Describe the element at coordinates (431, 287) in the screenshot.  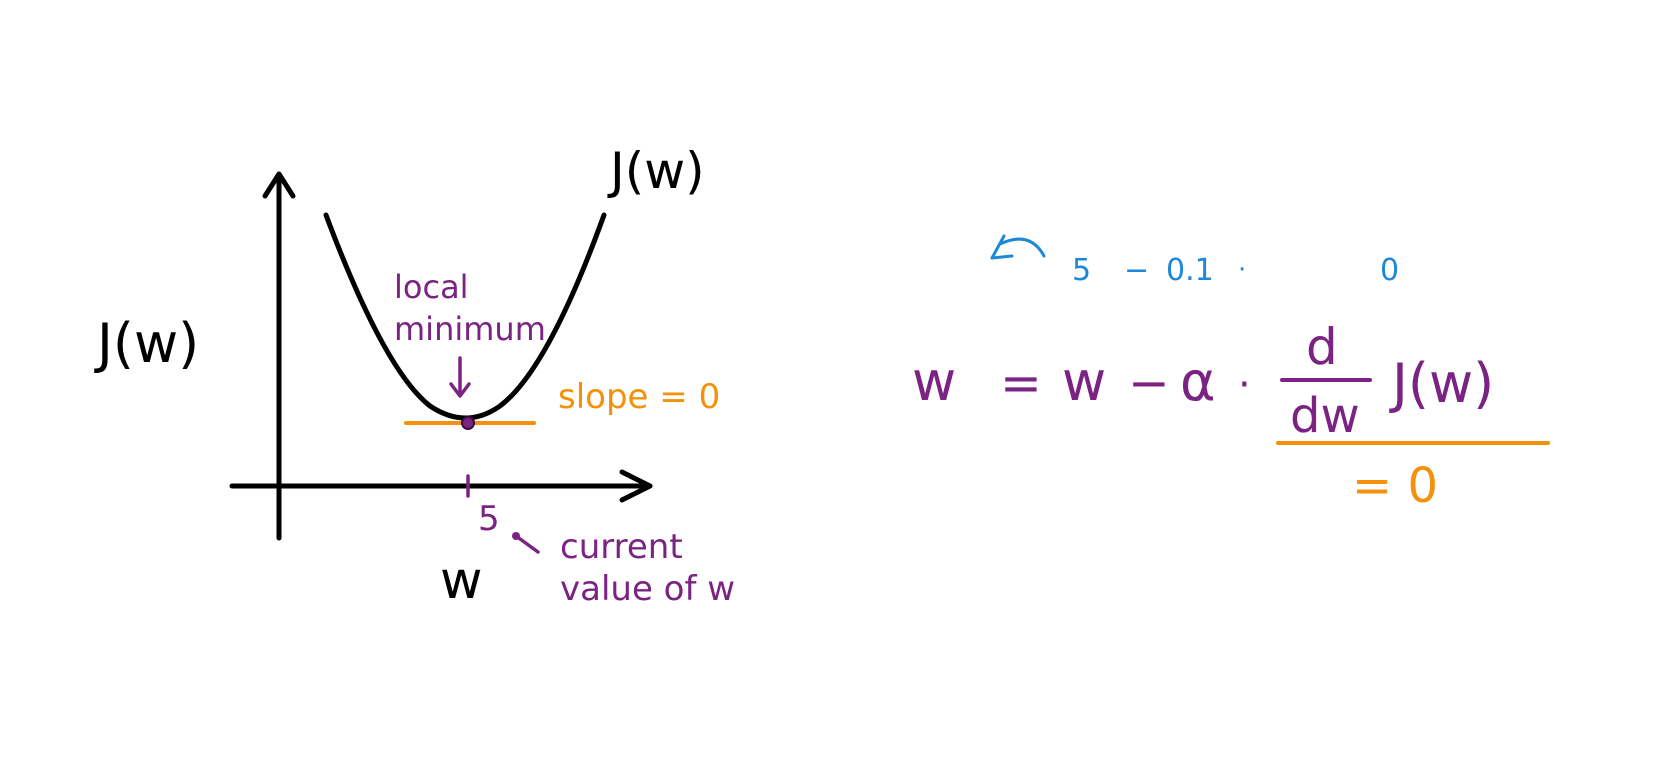
I see `minimum-label-line1: local` at that location.